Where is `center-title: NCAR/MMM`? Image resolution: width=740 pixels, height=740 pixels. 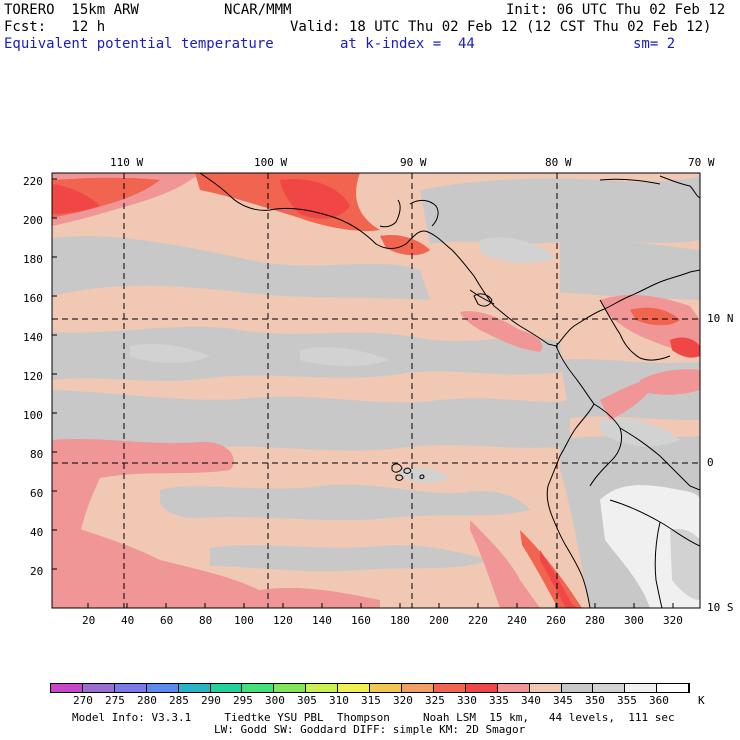 center-title: NCAR/MMM is located at coordinates (258, 10).